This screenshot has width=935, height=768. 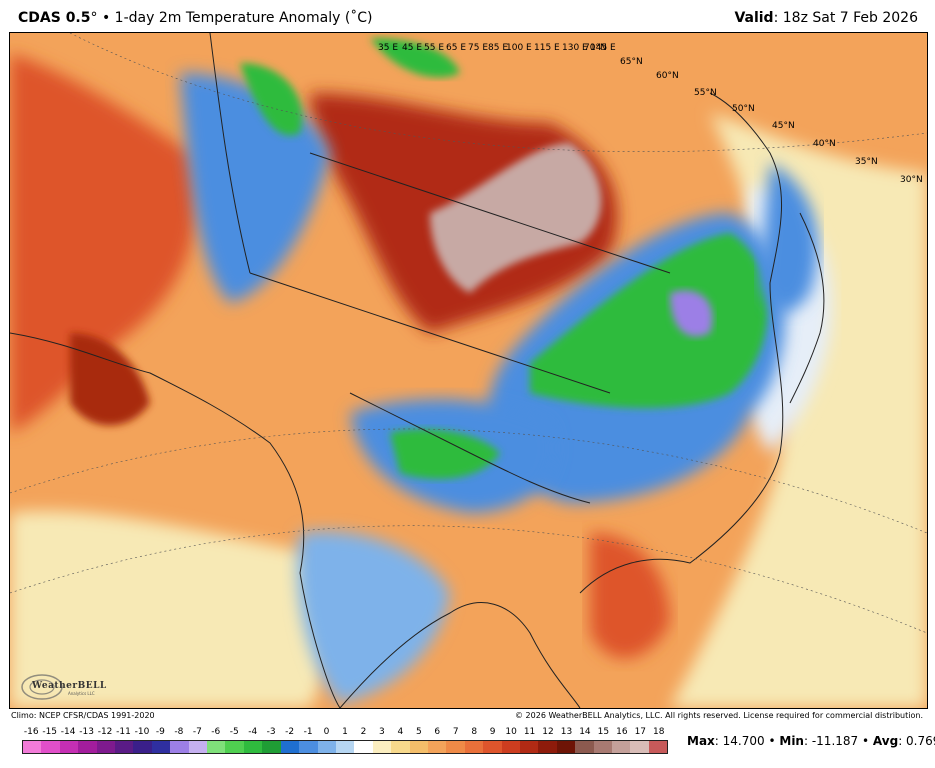 I want to click on scale-tick-label: -8, so click(x=179, y=732).